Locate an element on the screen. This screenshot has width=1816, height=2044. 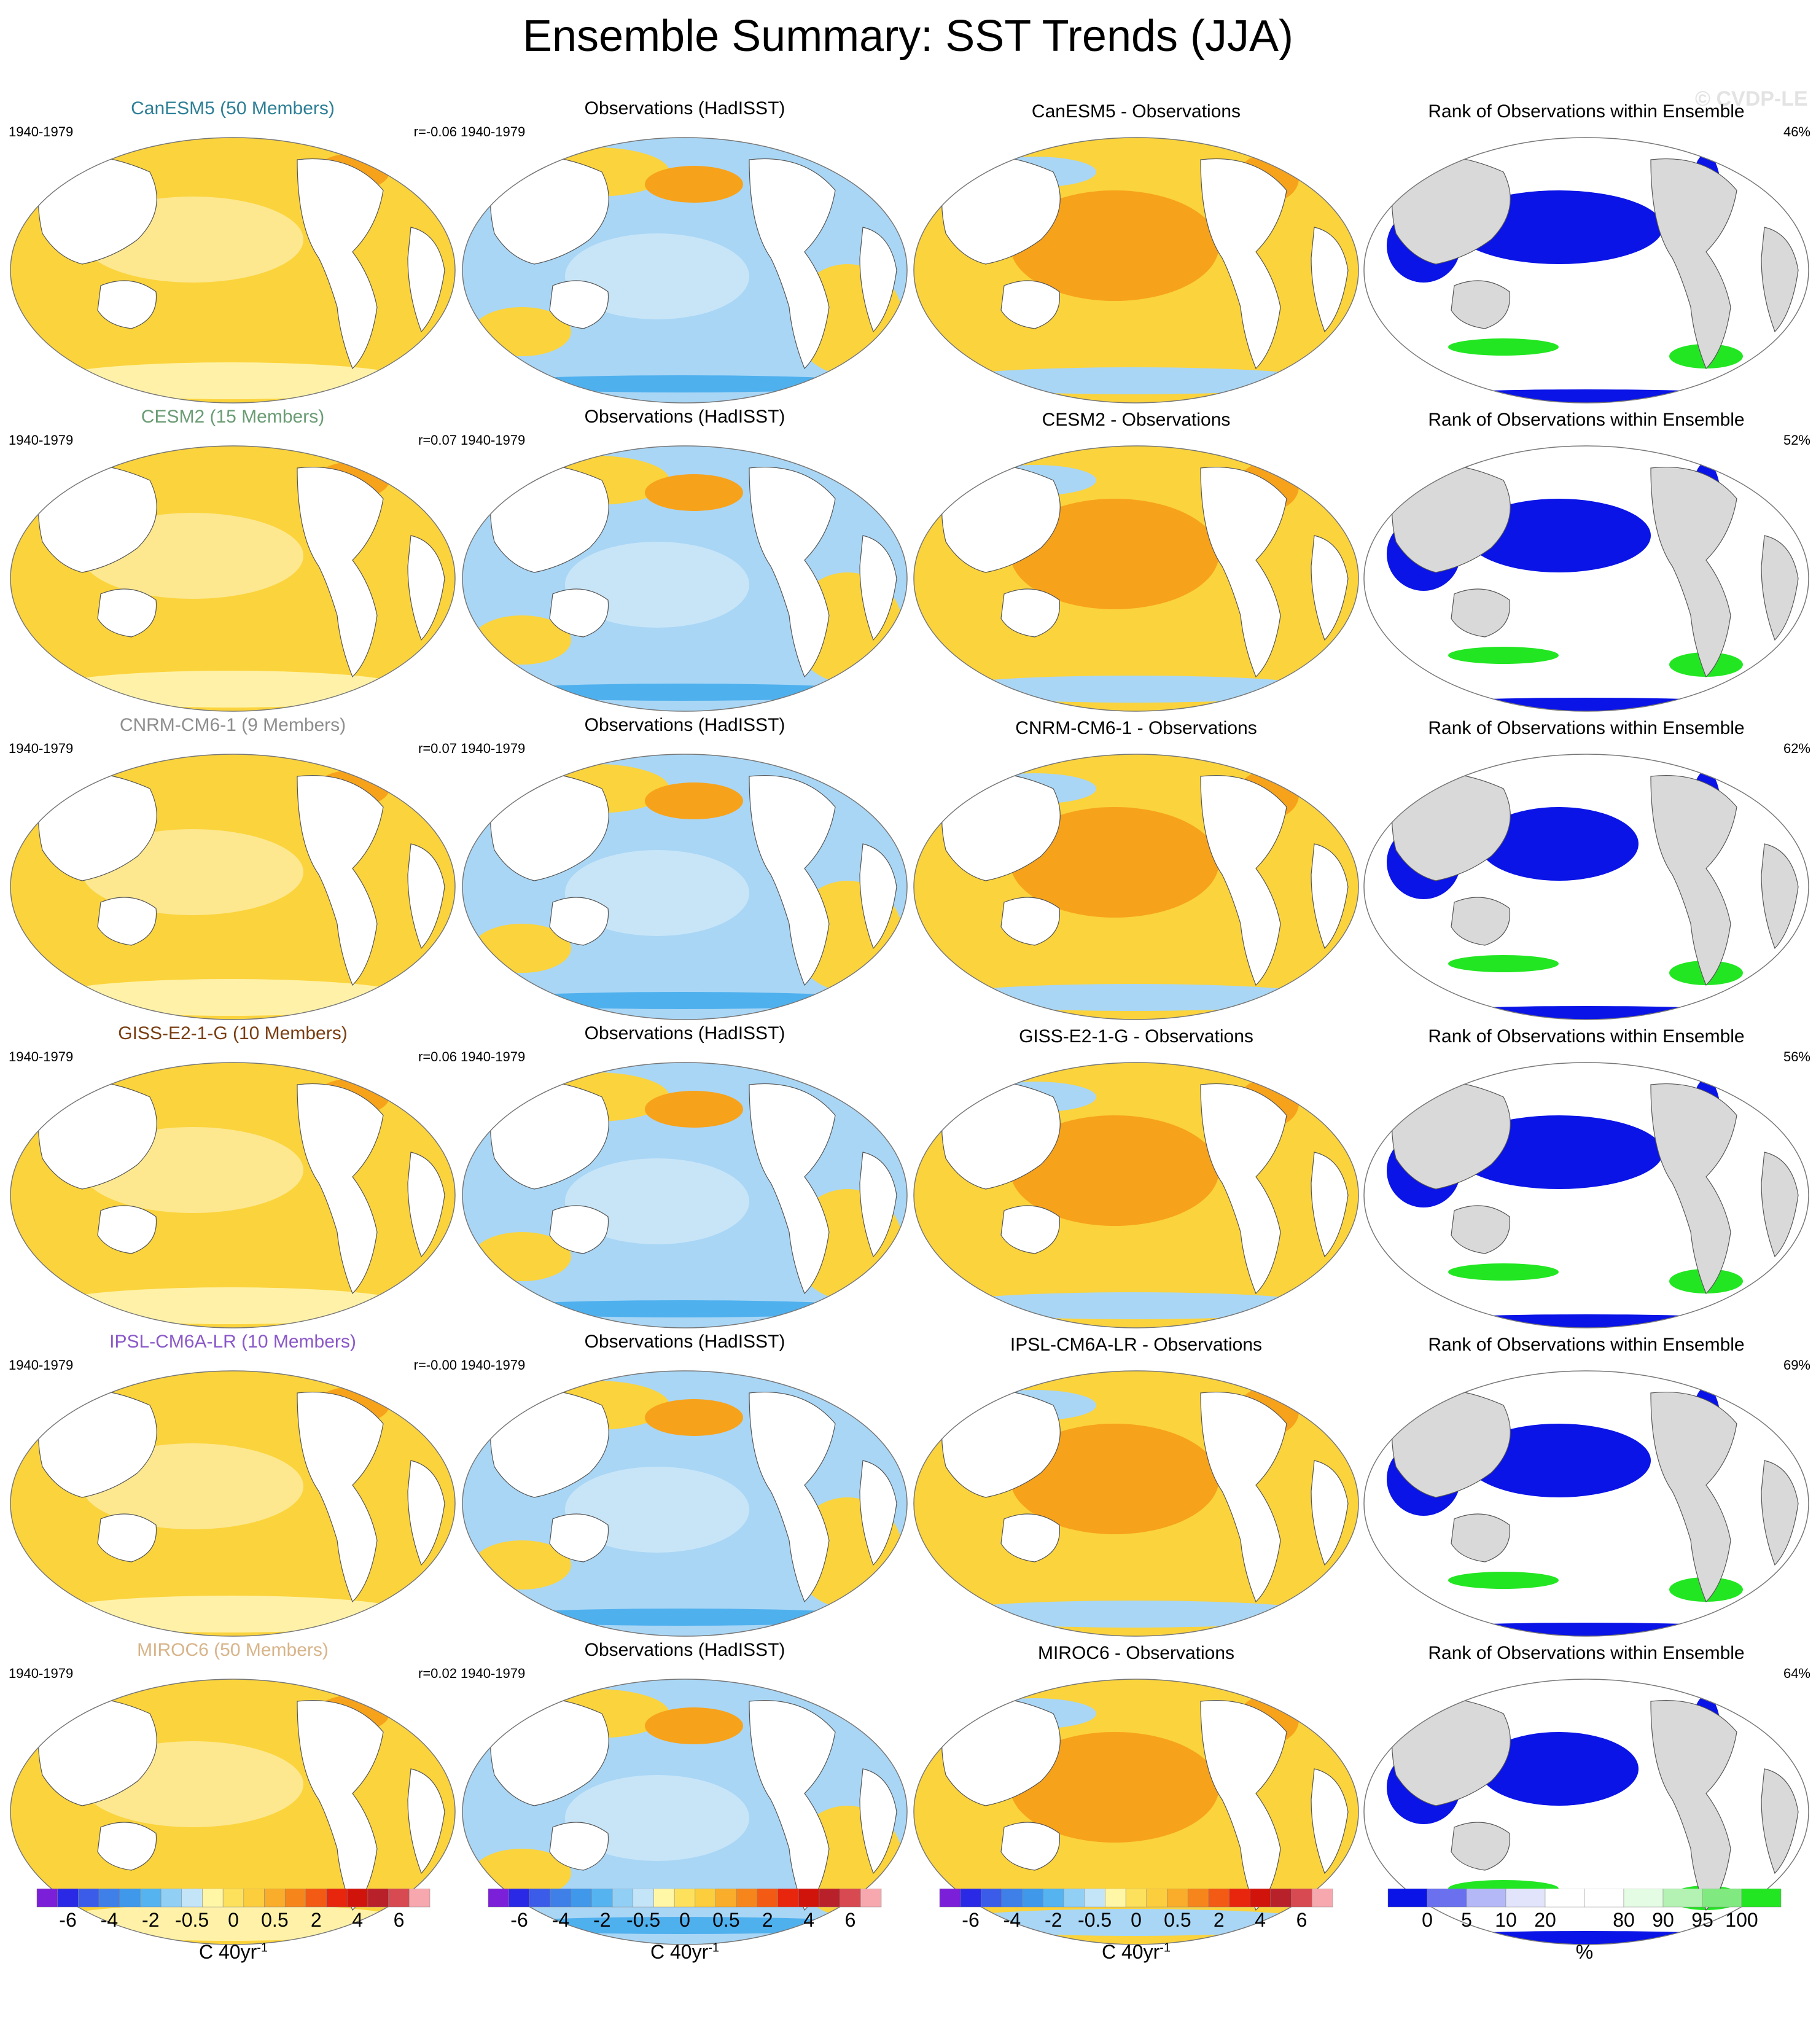
model-title: CanESM5 (50 Members) is located at coordinates (233, 108).